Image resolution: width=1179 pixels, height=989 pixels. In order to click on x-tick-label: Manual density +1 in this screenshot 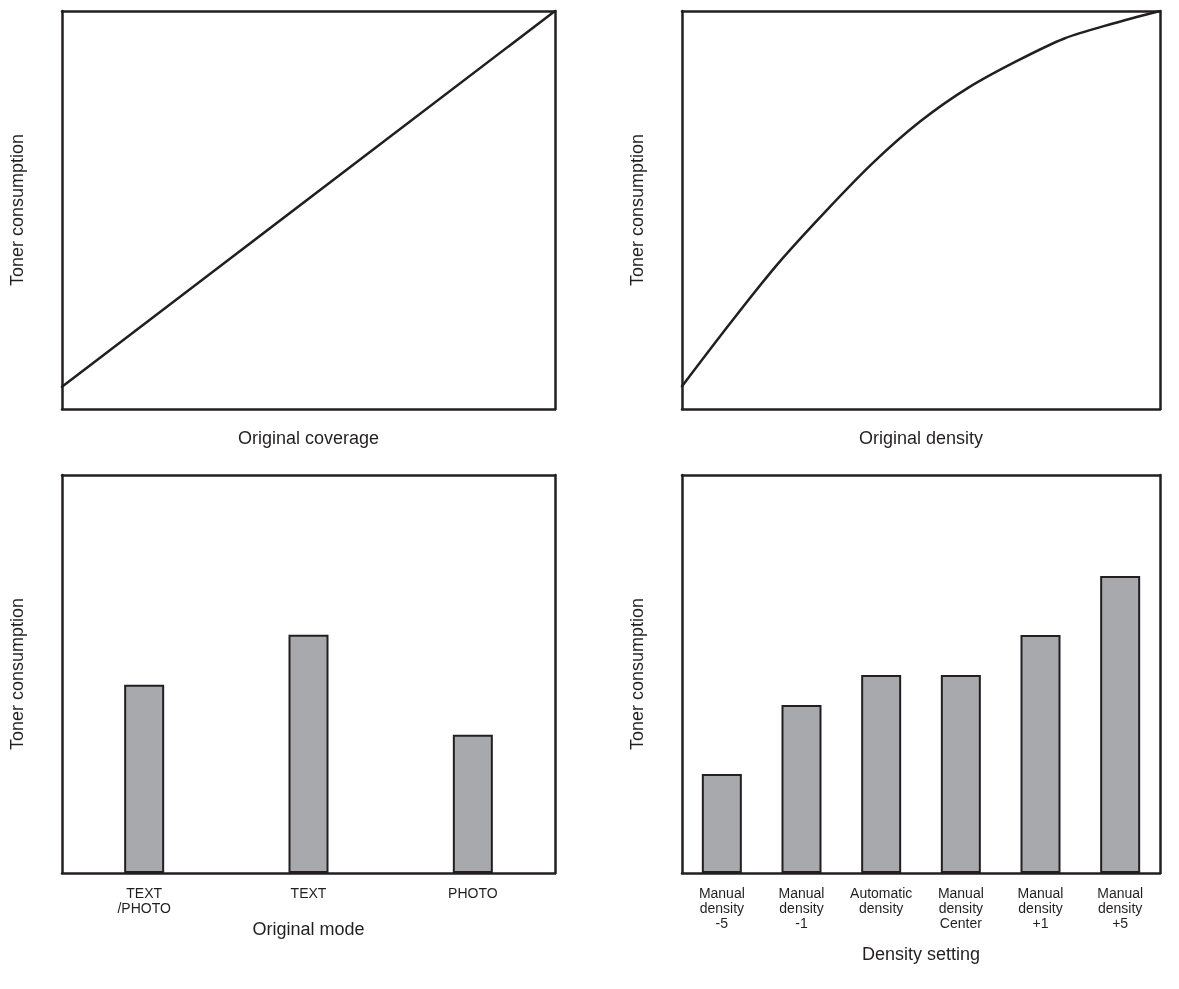, I will do `click(1040, 907)`.